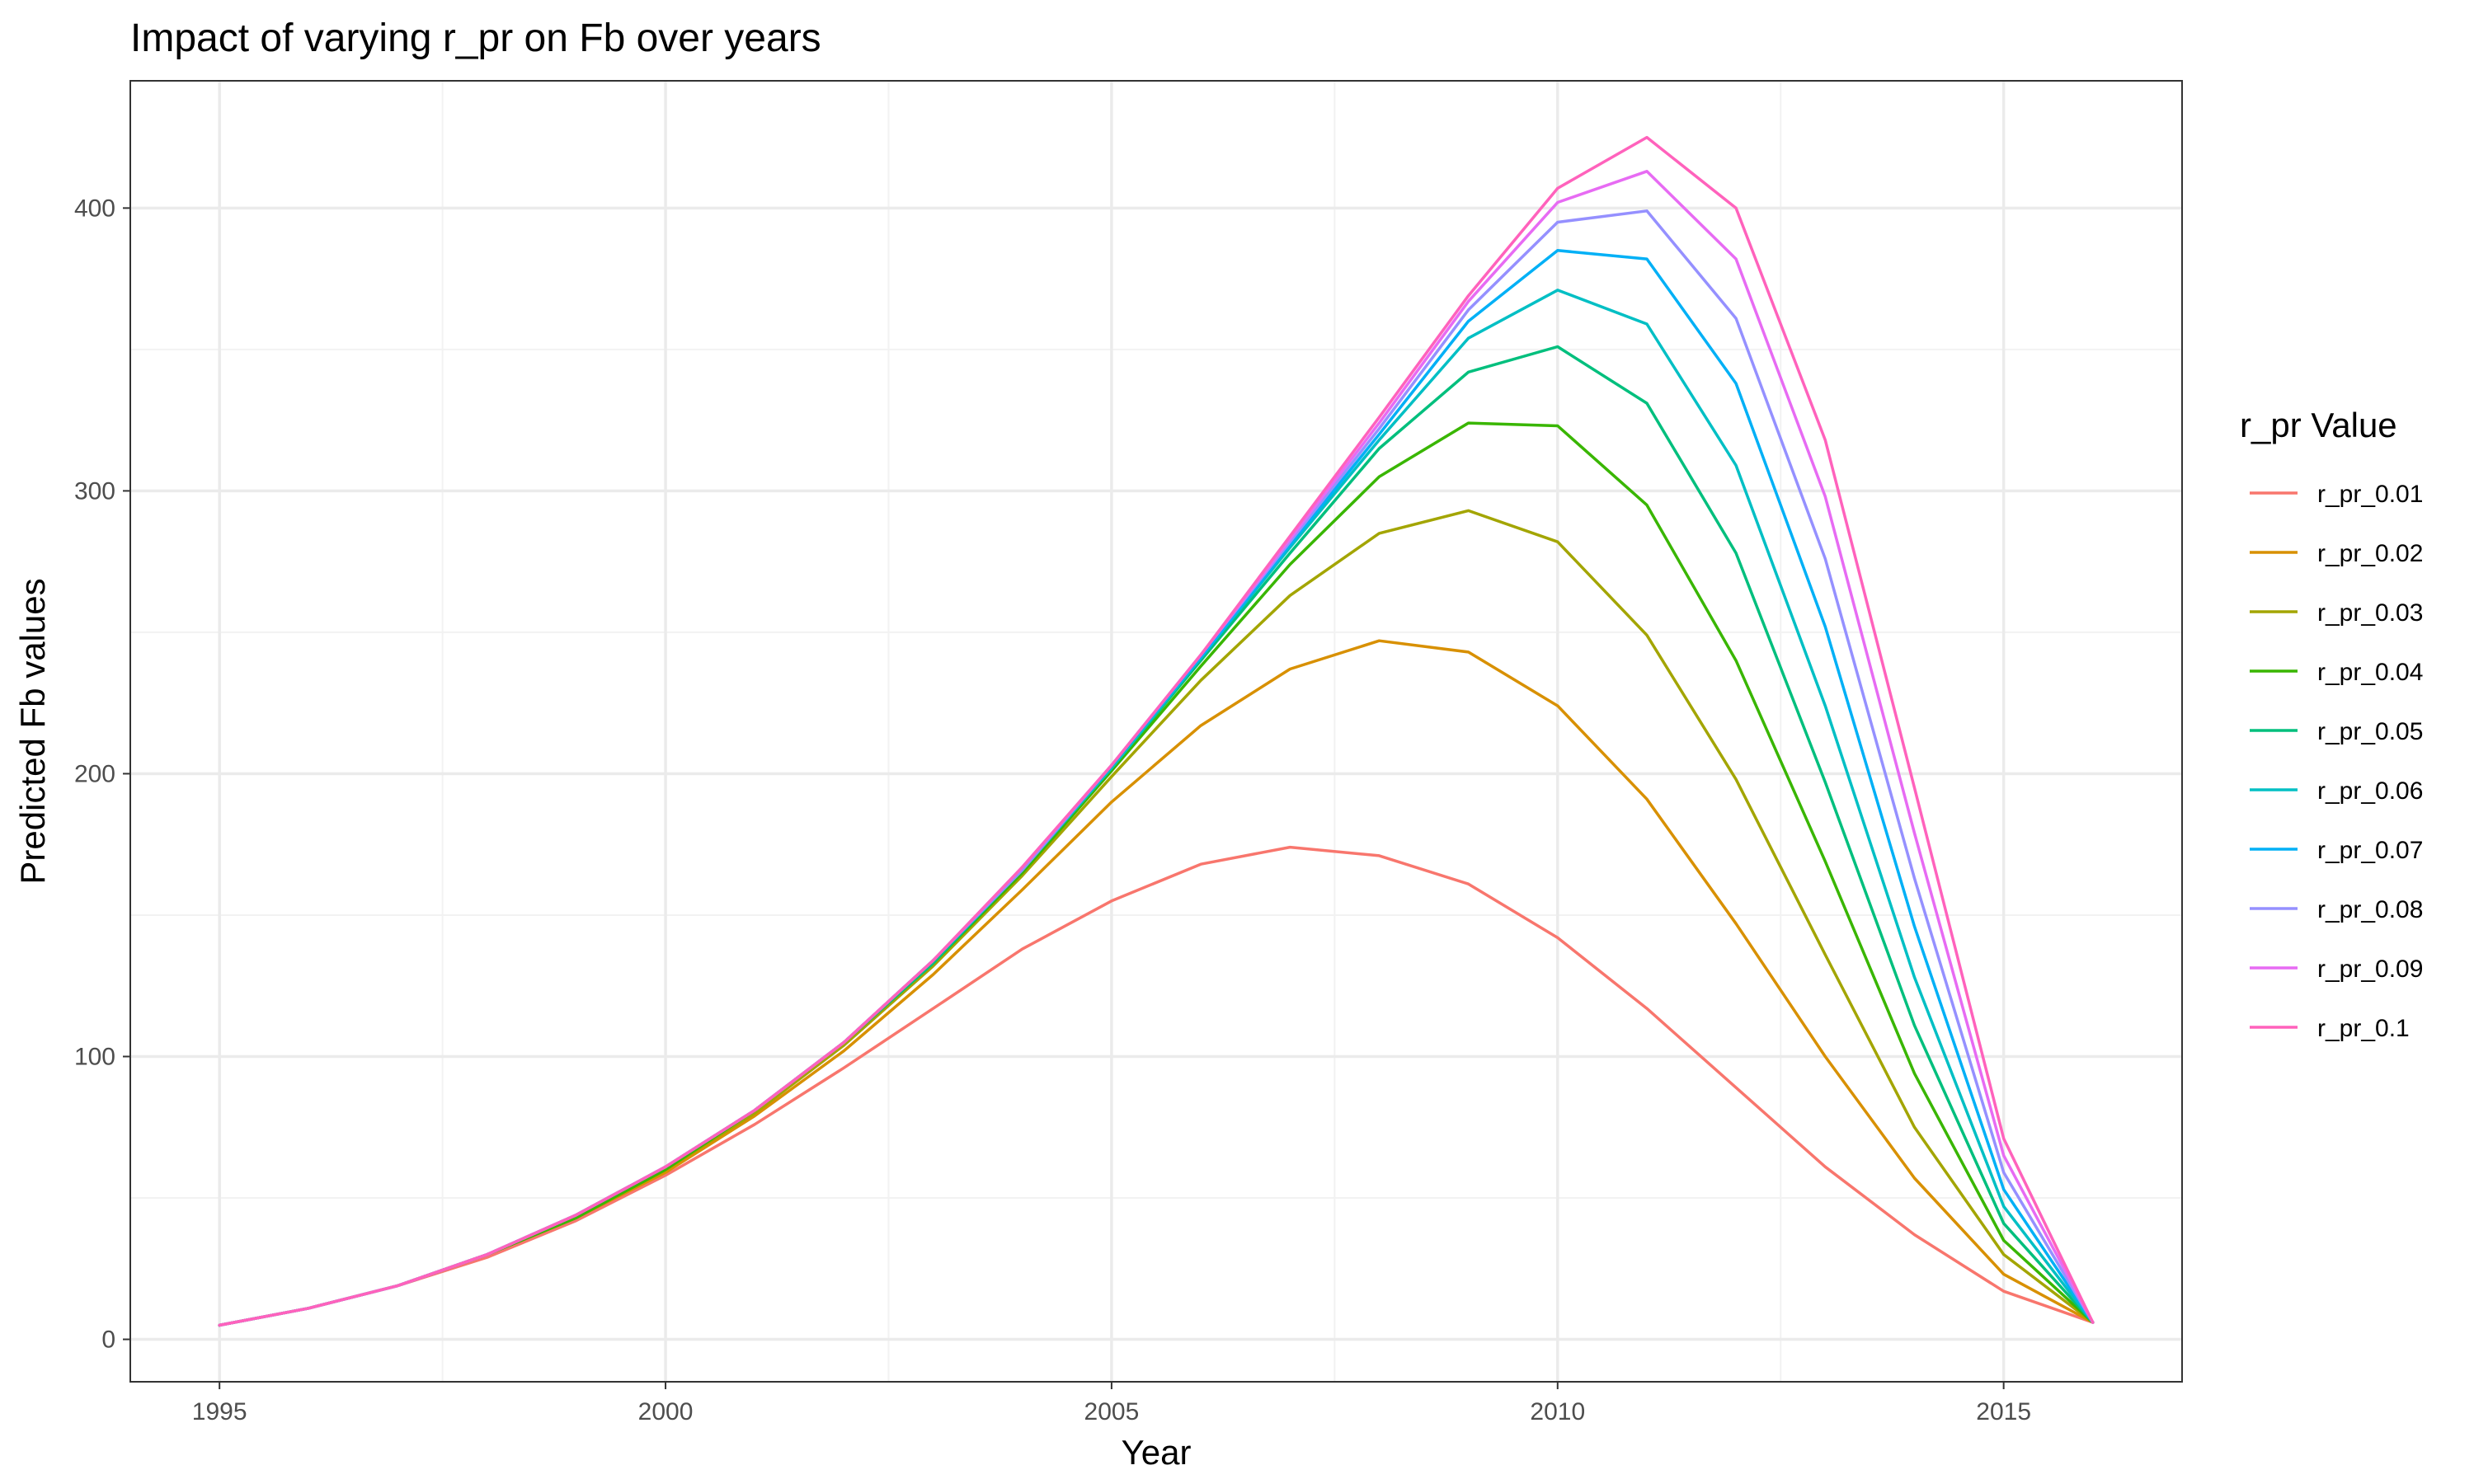 Image resolution: width=2474 pixels, height=1484 pixels. Describe the element at coordinates (666, 1411) in the screenshot. I see `x-tick-label: 2000` at that location.